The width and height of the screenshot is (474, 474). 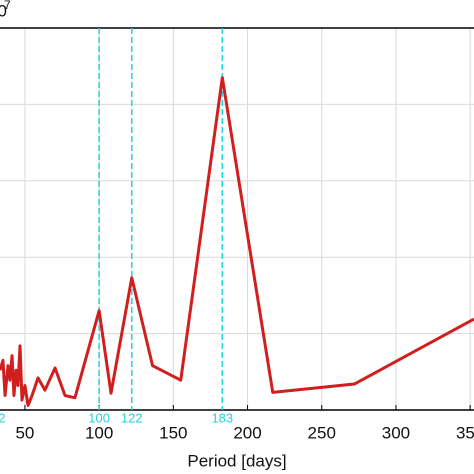 I want to click on y-scale-base: 10, so click(x=3, y=10).